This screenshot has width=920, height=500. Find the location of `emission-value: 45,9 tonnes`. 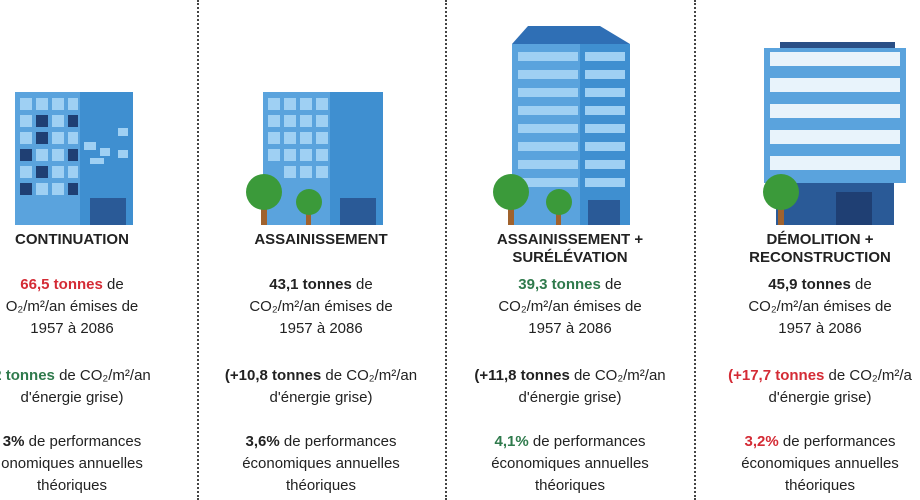

emission-value: 45,9 tonnes is located at coordinates (809, 284).